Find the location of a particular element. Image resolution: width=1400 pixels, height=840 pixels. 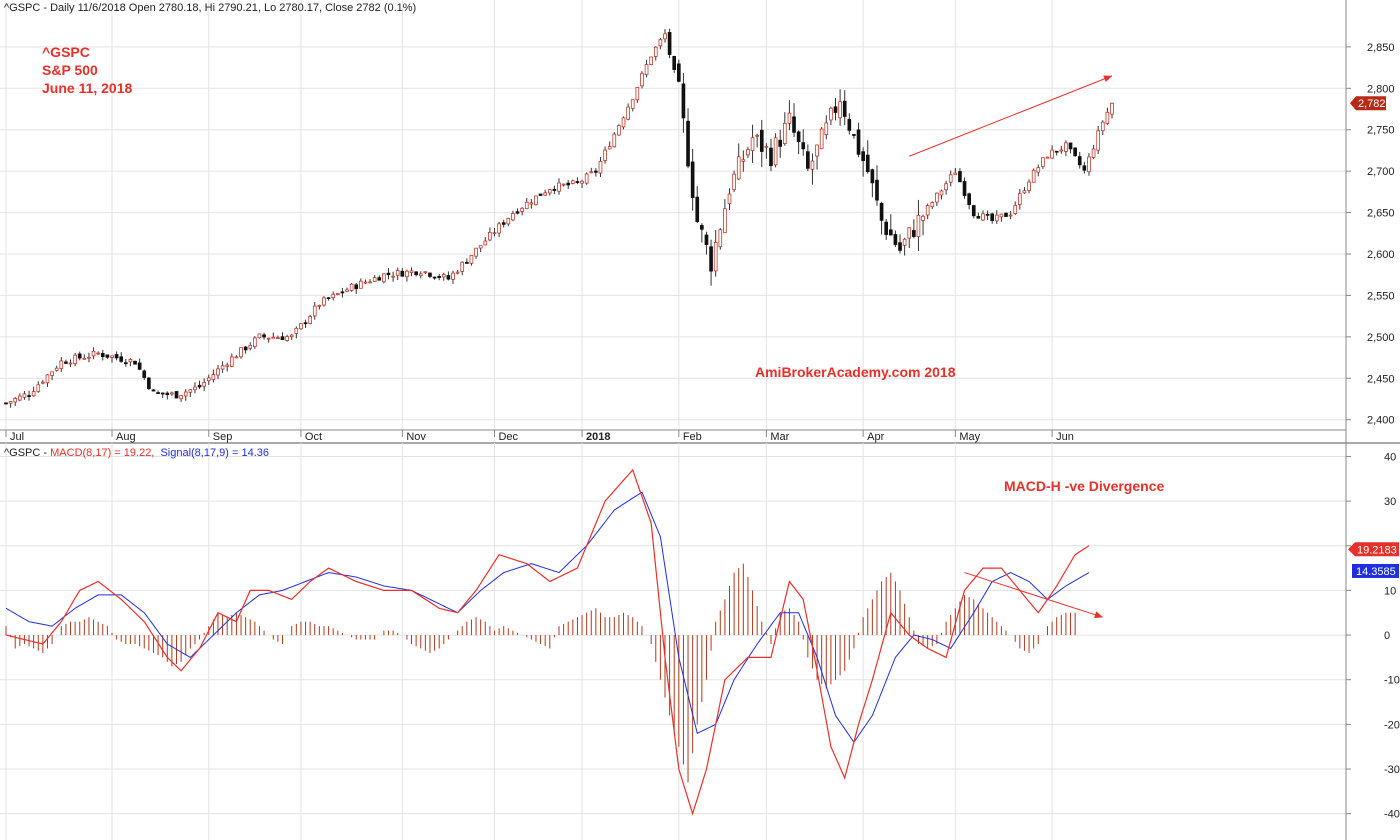

x-tick-label: Dec is located at coordinates (508, 437).